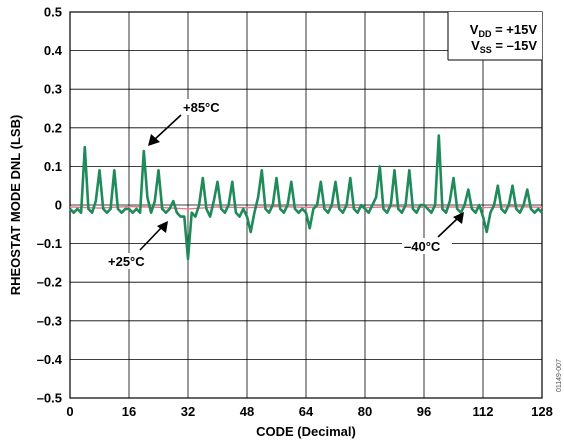 This screenshot has width=564, height=445. I want to click on annotation-m40c-arrow, so click(448, 227).